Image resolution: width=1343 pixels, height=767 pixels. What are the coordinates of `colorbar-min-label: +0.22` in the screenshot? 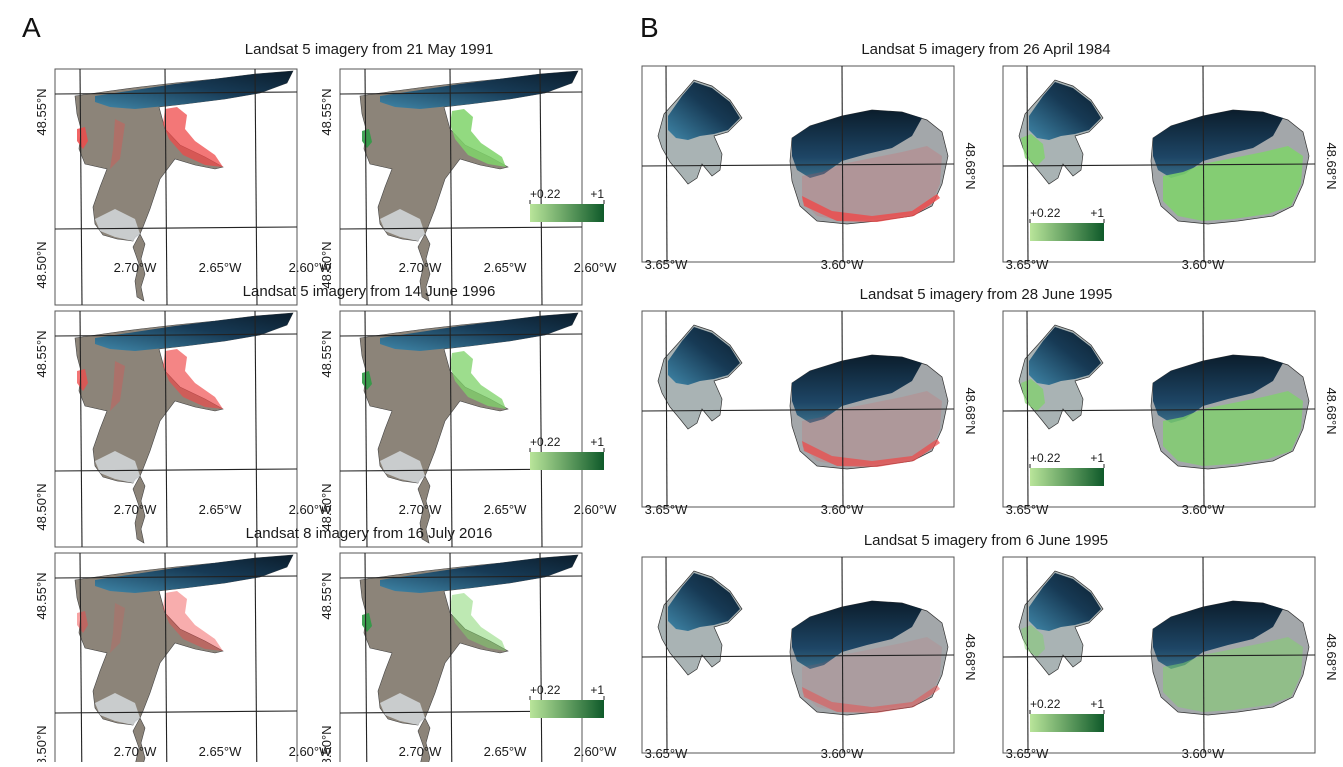 It's located at (545, 690).